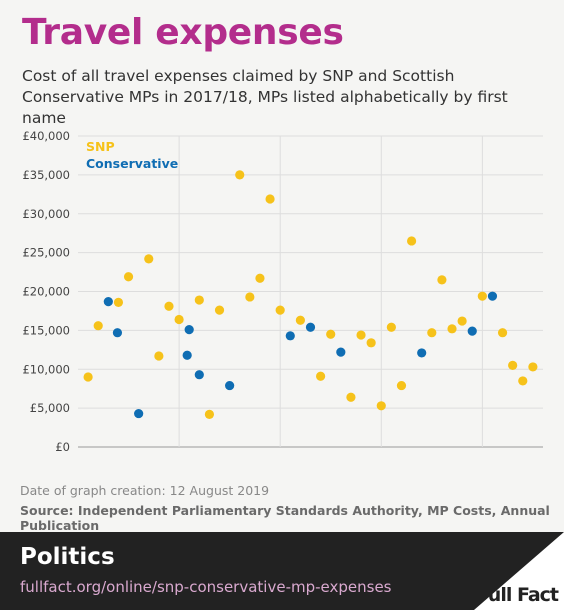 Image resolution: width=564 pixels, height=610 pixels. Describe the element at coordinates (132, 163) in the screenshot. I see `legend-conservative: Conservative` at that location.